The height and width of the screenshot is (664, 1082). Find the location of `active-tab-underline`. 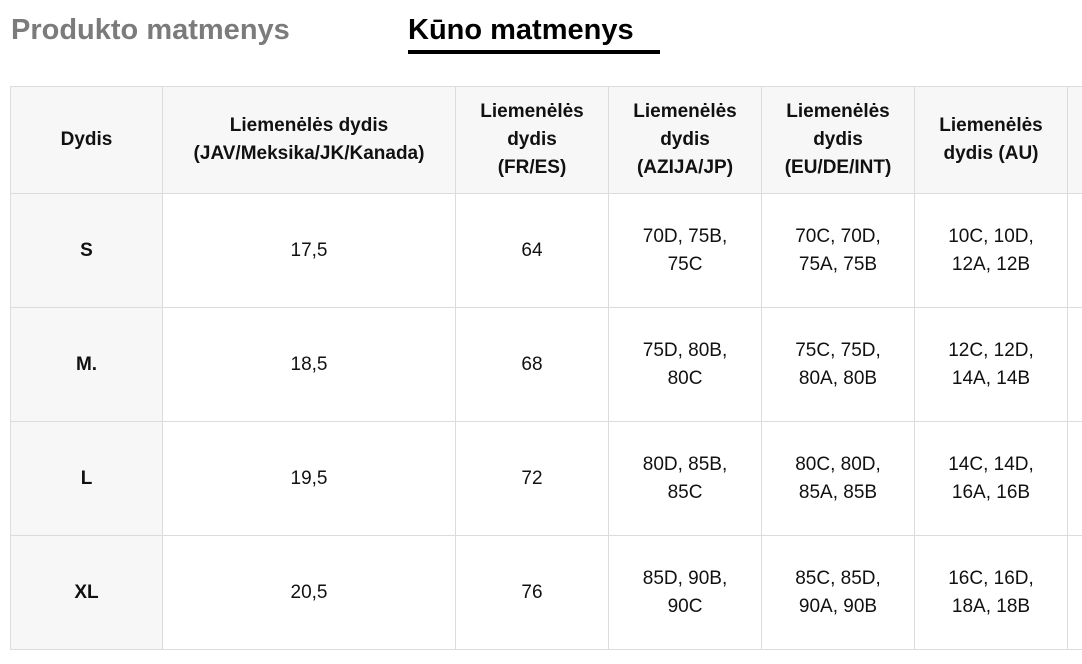

active-tab-underline is located at coordinates (534, 52).